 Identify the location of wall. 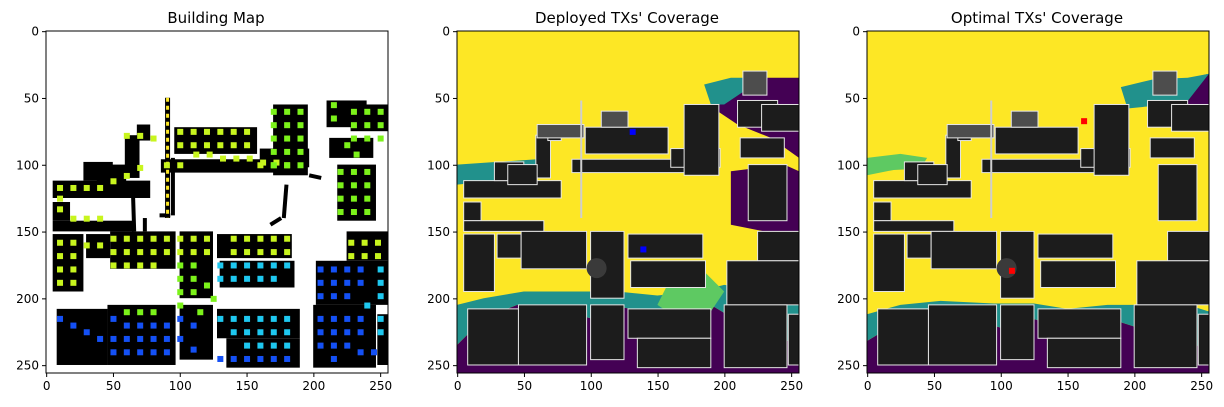
(315, 176).